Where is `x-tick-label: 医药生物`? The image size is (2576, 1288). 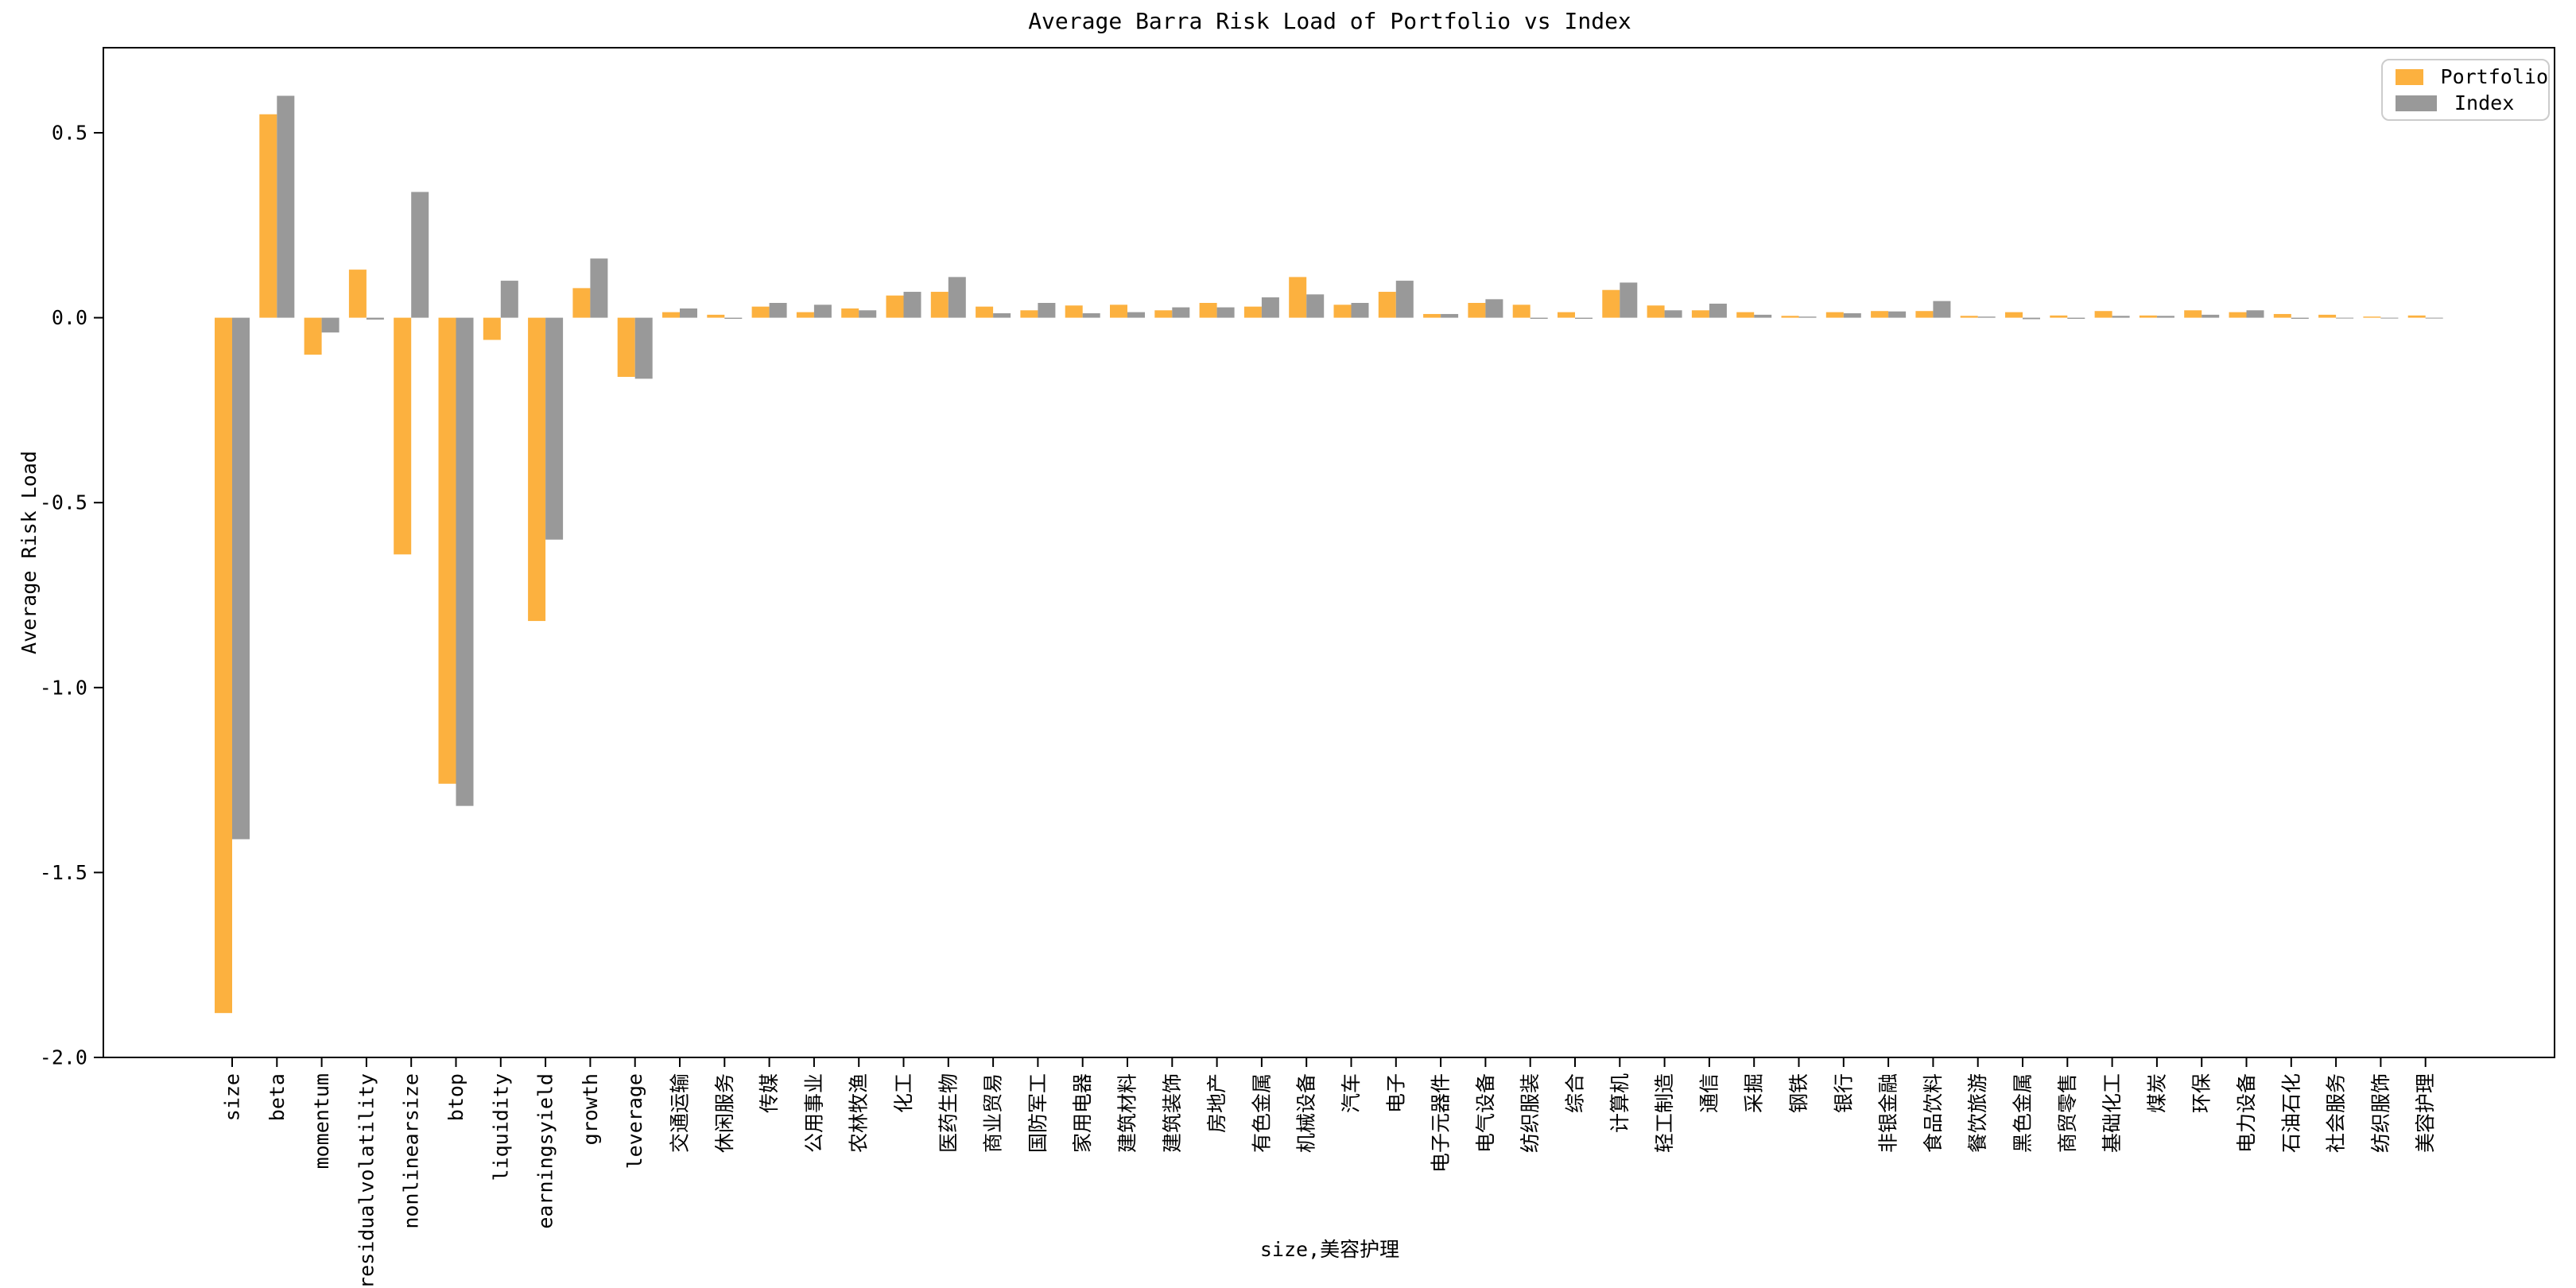 x-tick-label: 医药生物 is located at coordinates (949, 1113).